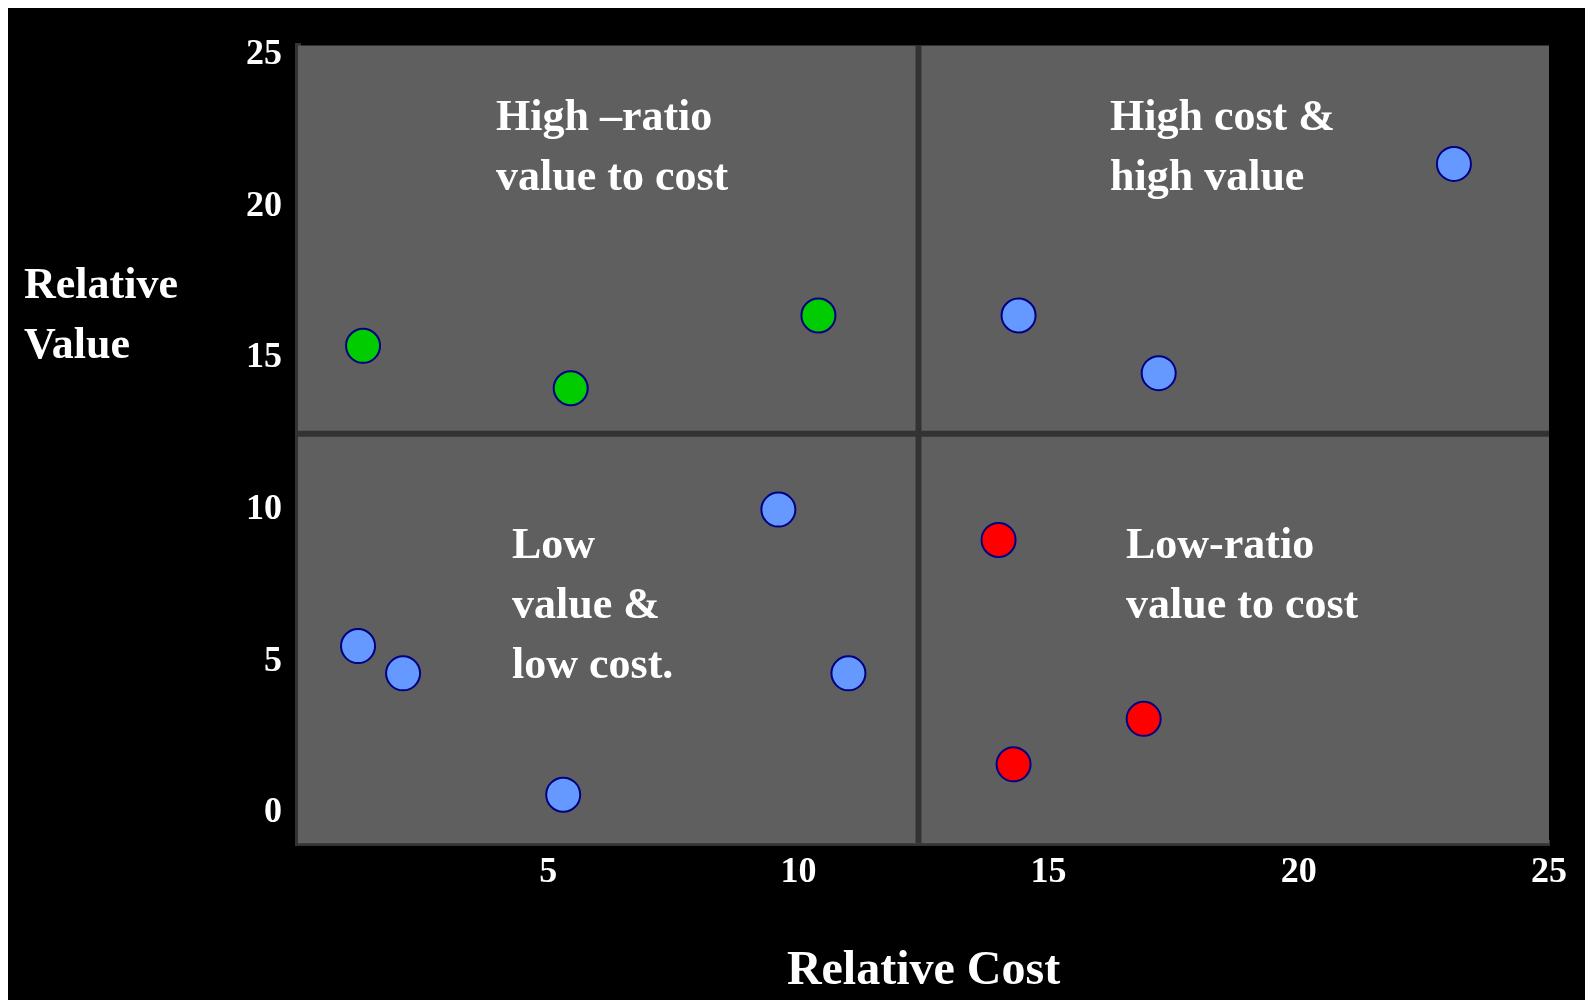  Describe the element at coordinates (273, 658) in the screenshot. I see `y-tick-label: 5` at that location.